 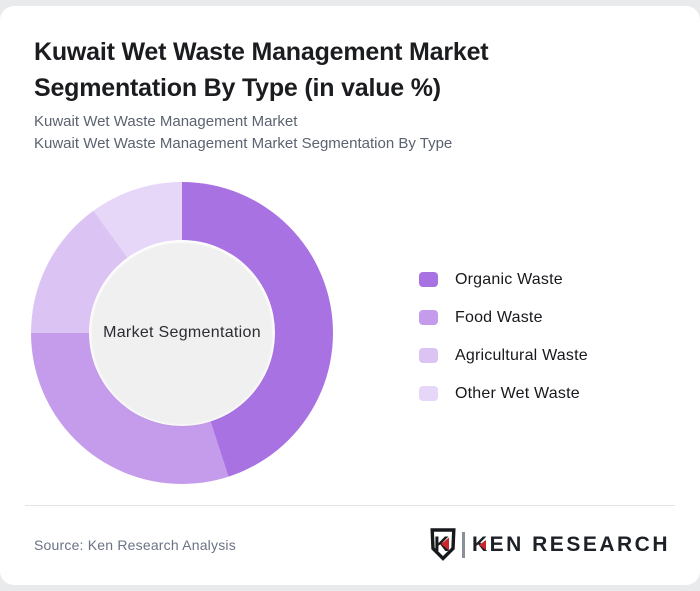 I want to click on legend-label: Other Wet Waste, so click(x=517, y=393).